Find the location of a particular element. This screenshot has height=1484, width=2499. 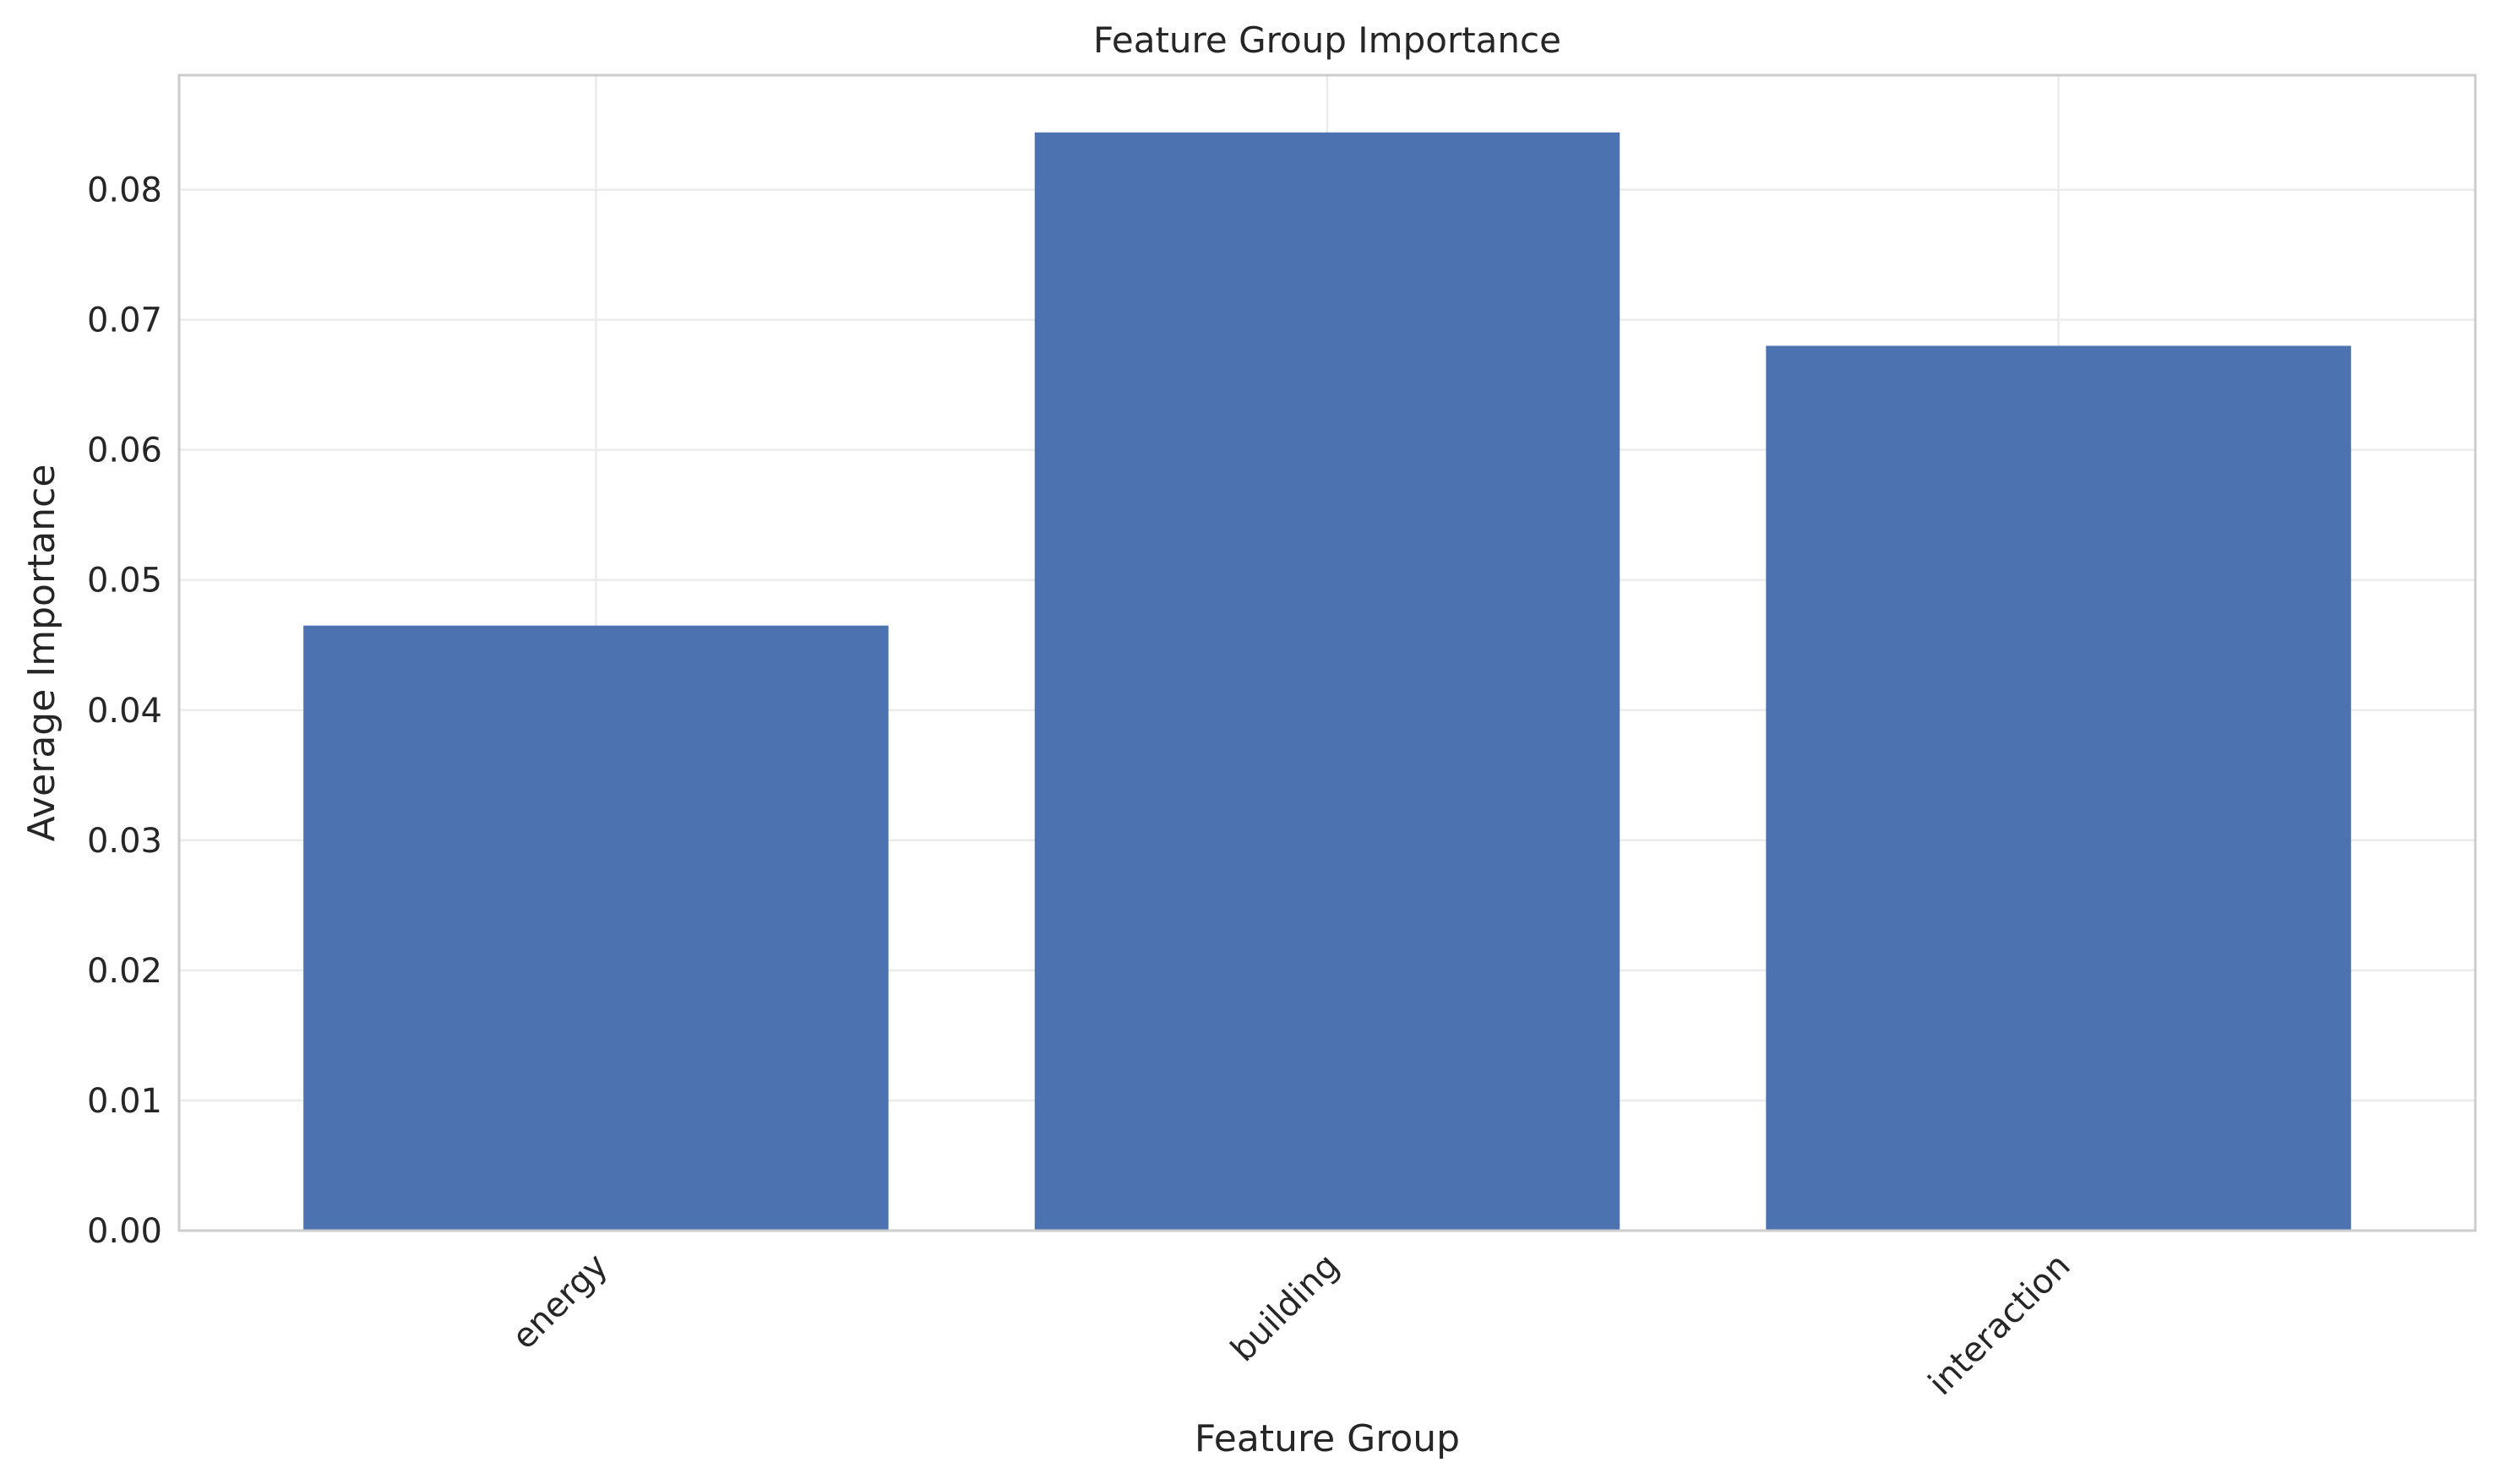

x-tick-label: building is located at coordinates (1285, 1308).